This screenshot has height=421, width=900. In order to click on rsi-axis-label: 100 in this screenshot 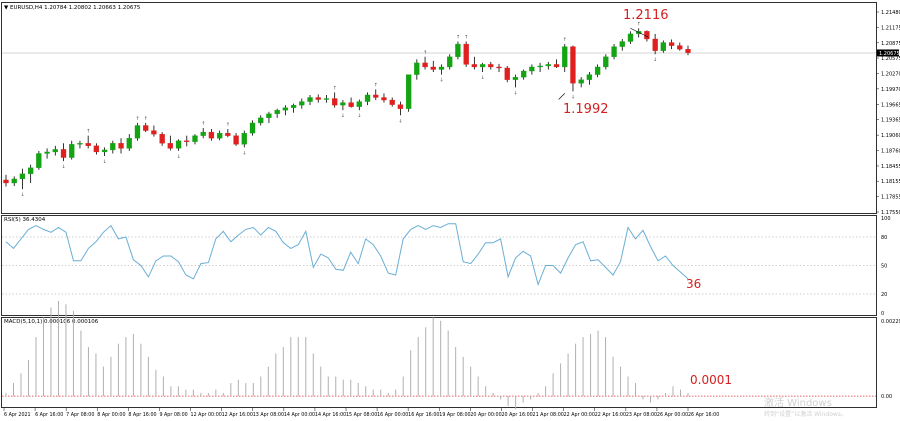, I will do `click(886, 219)`.